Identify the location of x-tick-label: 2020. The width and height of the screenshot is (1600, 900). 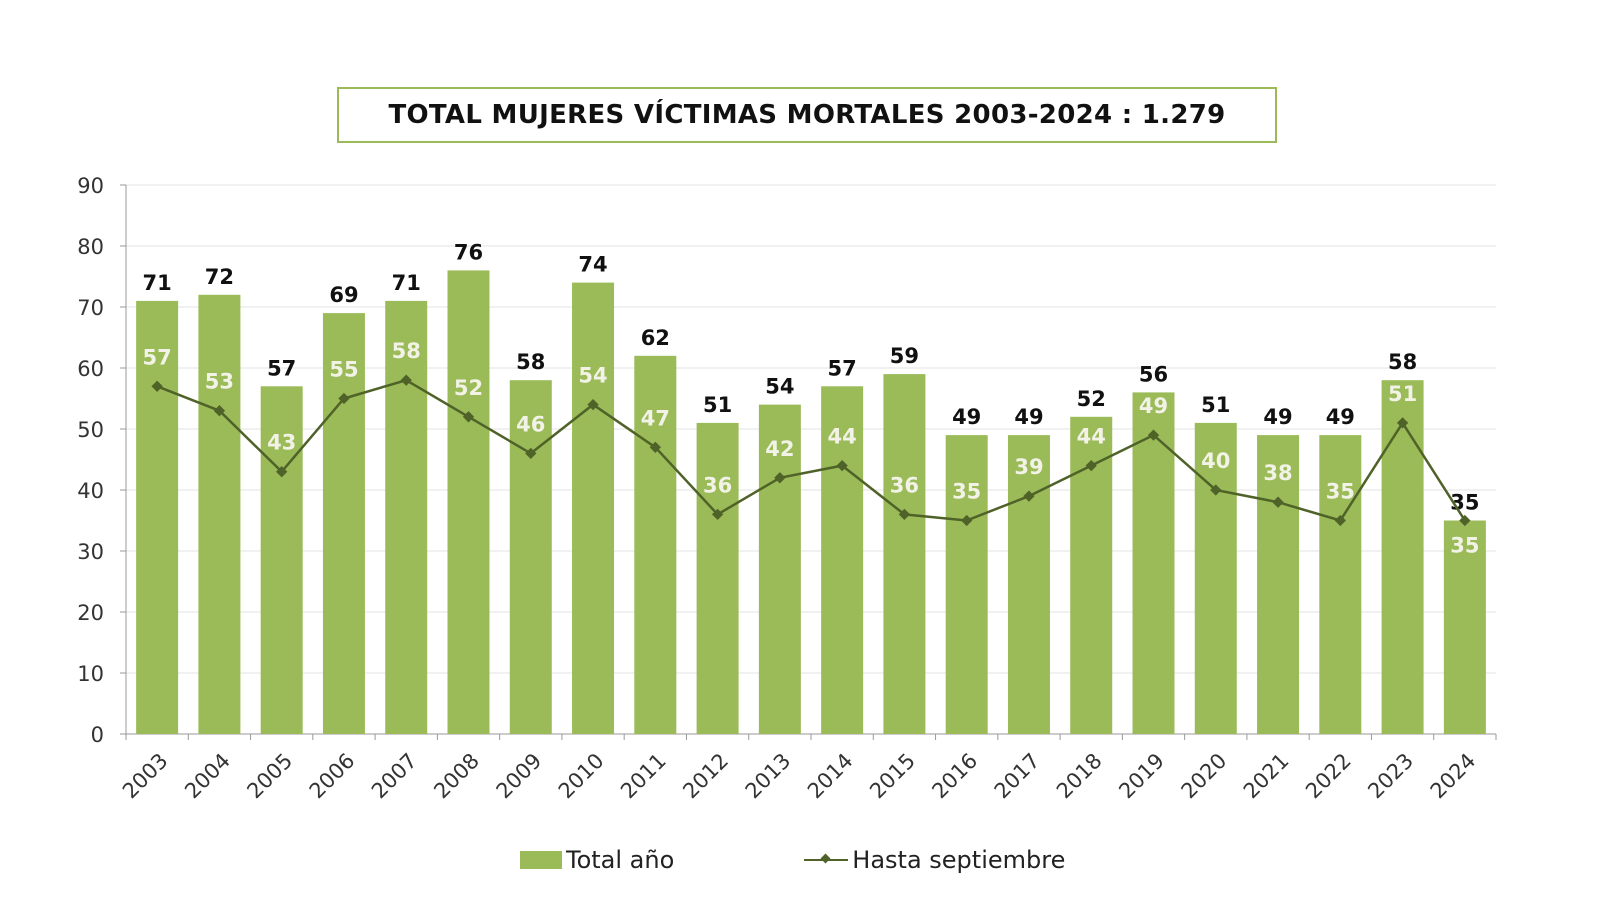
(1204, 776).